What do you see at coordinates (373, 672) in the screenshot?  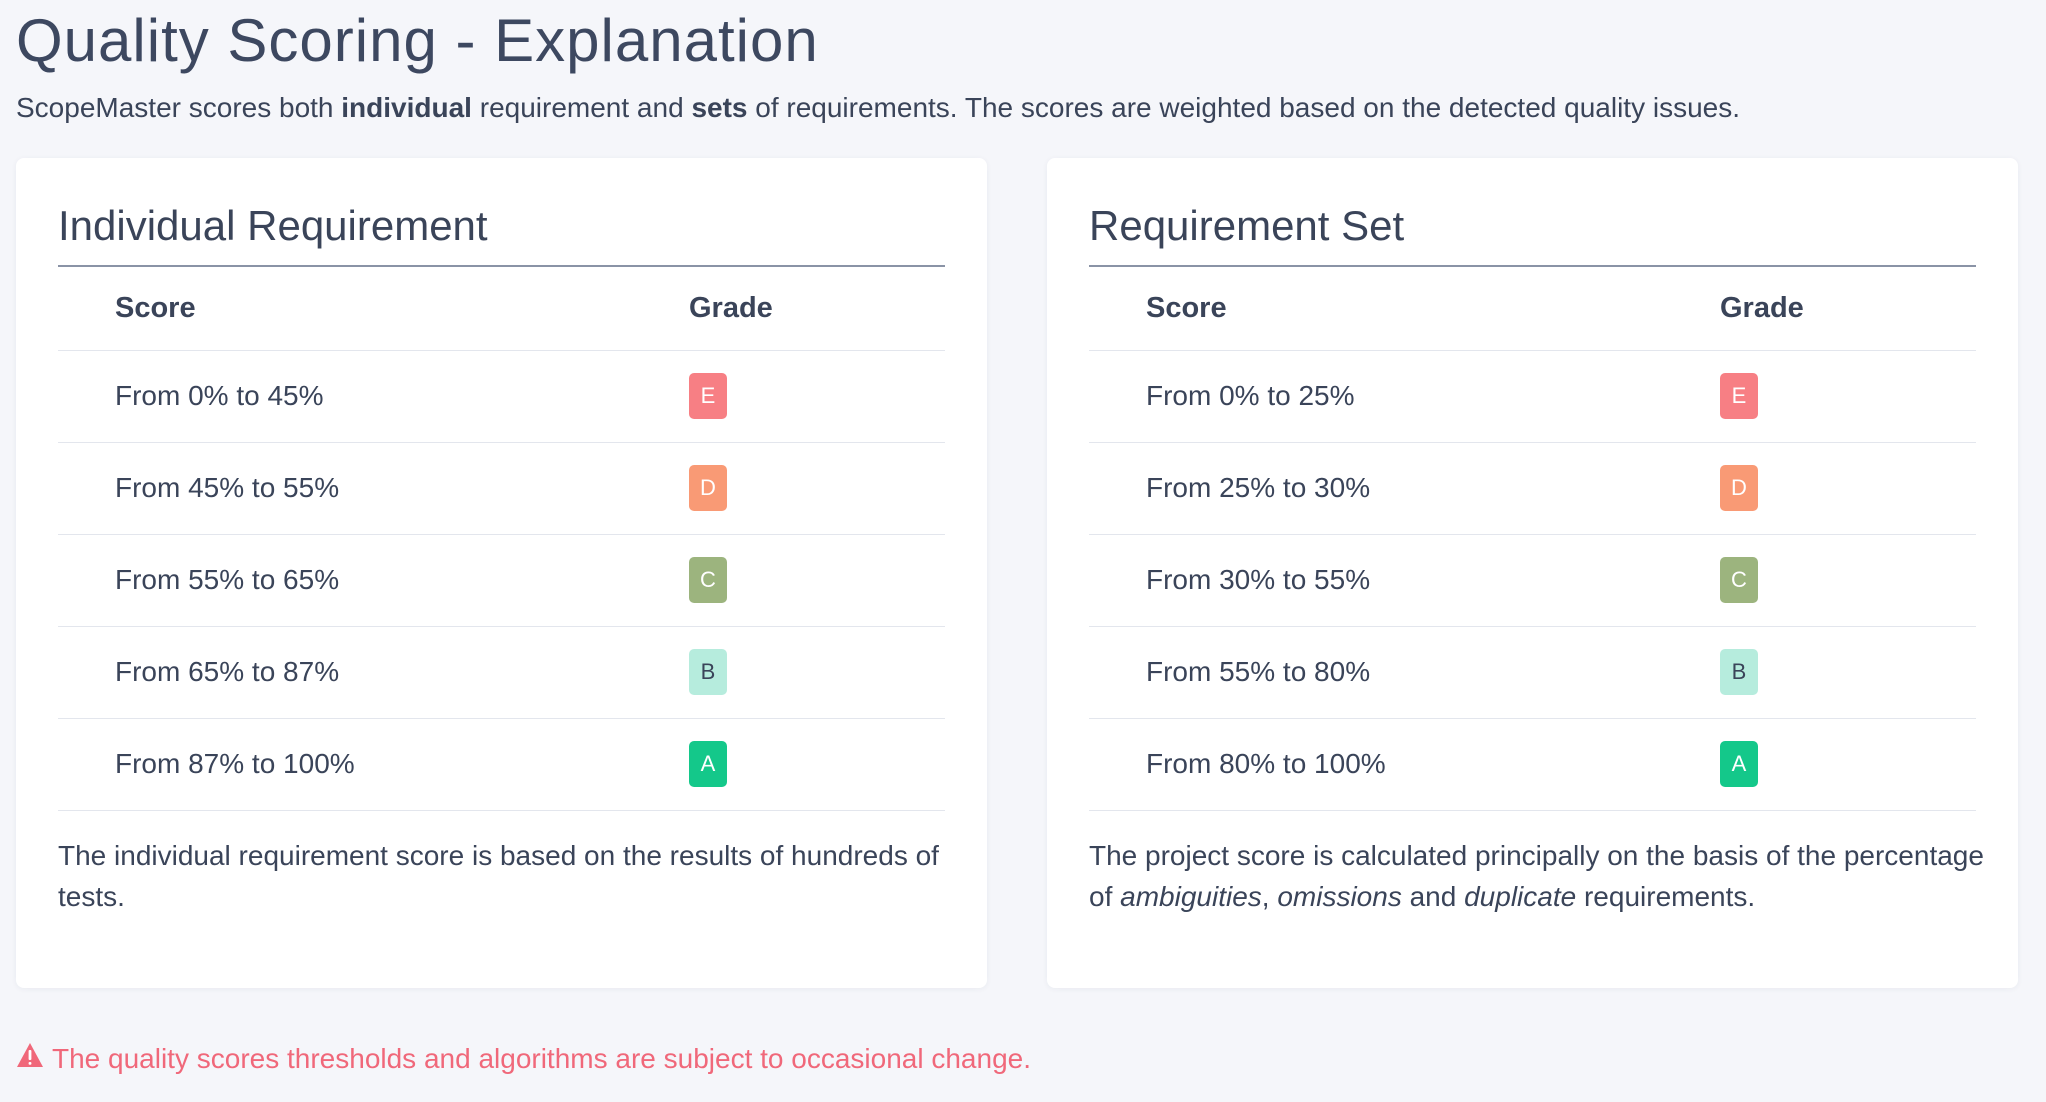 I see `score-range: From 65% to 87%` at bounding box center [373, 672].